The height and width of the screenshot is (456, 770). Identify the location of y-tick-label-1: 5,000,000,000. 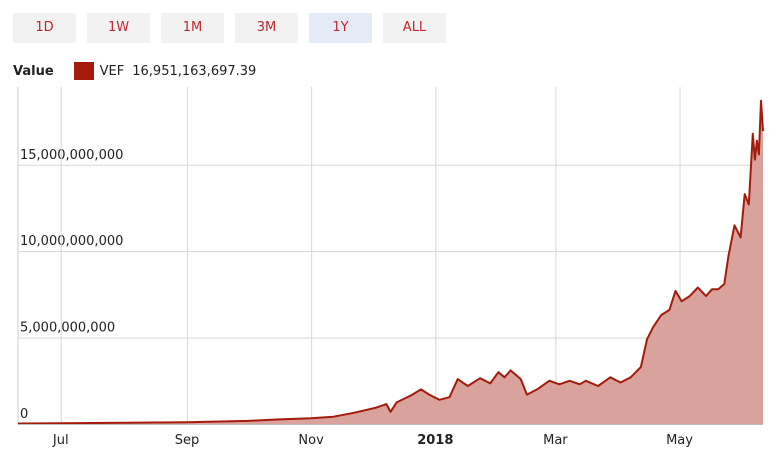
(67, 328).